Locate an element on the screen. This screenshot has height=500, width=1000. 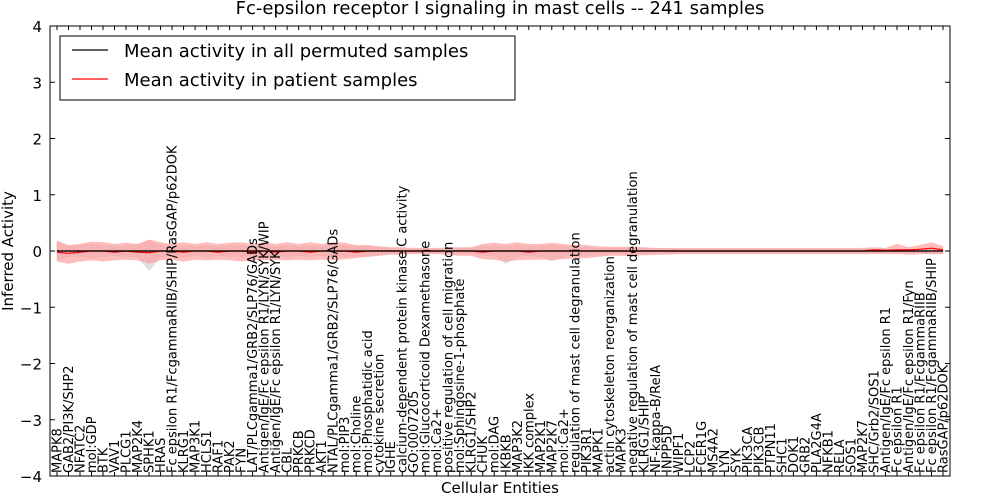
x-tick-label: NF-kappa-B/RelA is located at coordinates (656, 419).